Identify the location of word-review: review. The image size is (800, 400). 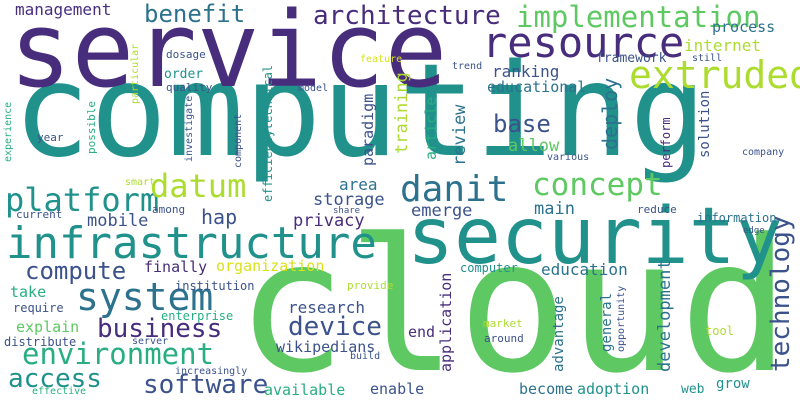
(460, 135).